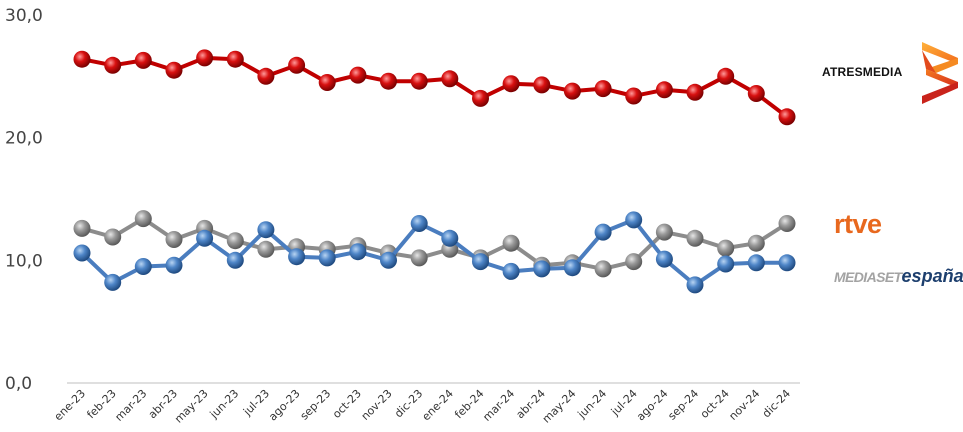  I want to click on x-tick-label: sep-24, so click(683, 405).